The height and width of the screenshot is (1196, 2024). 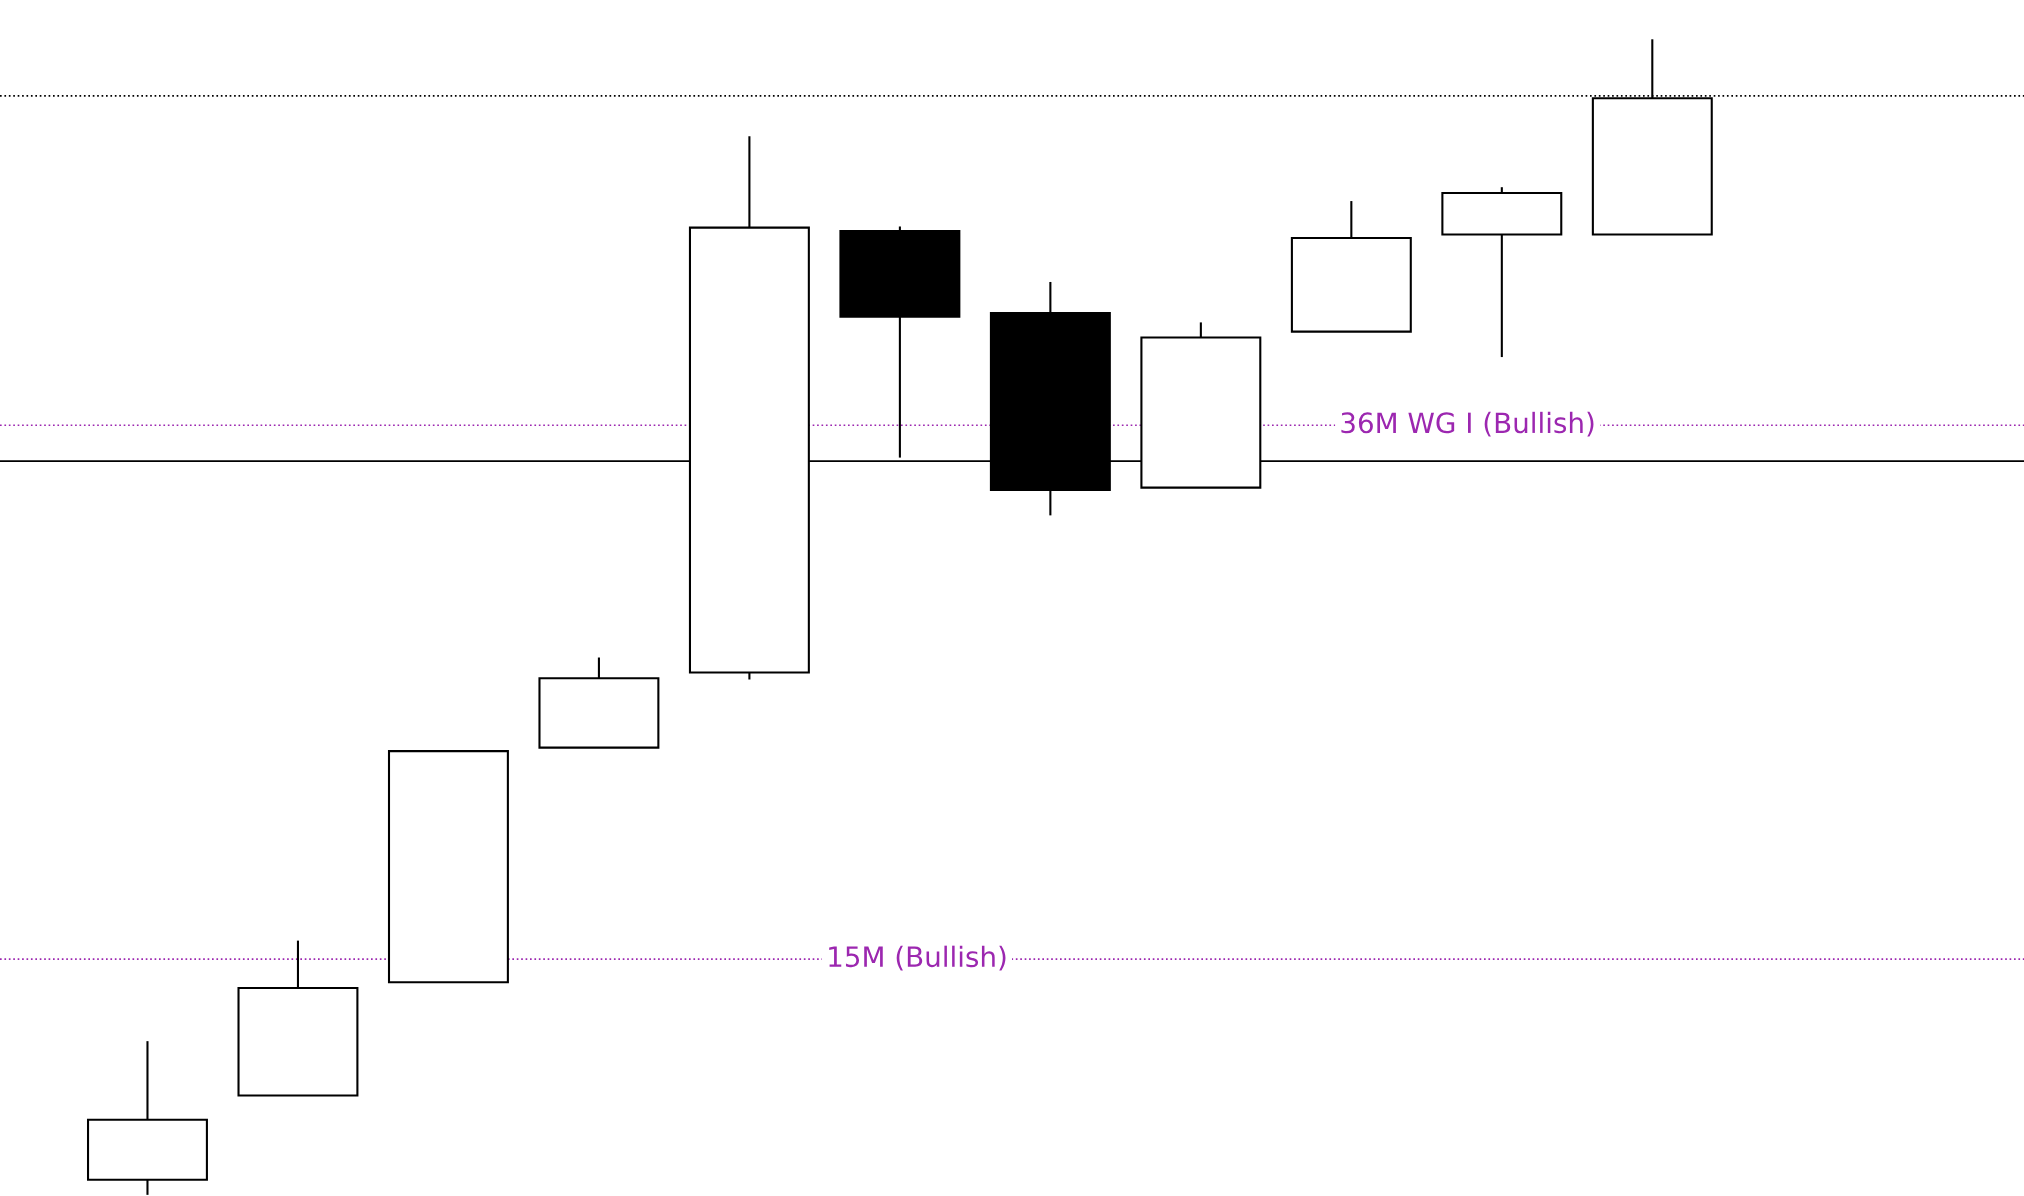 I want to click on ref-line-label: 15M (Bullish), so click(x=917, y=958).